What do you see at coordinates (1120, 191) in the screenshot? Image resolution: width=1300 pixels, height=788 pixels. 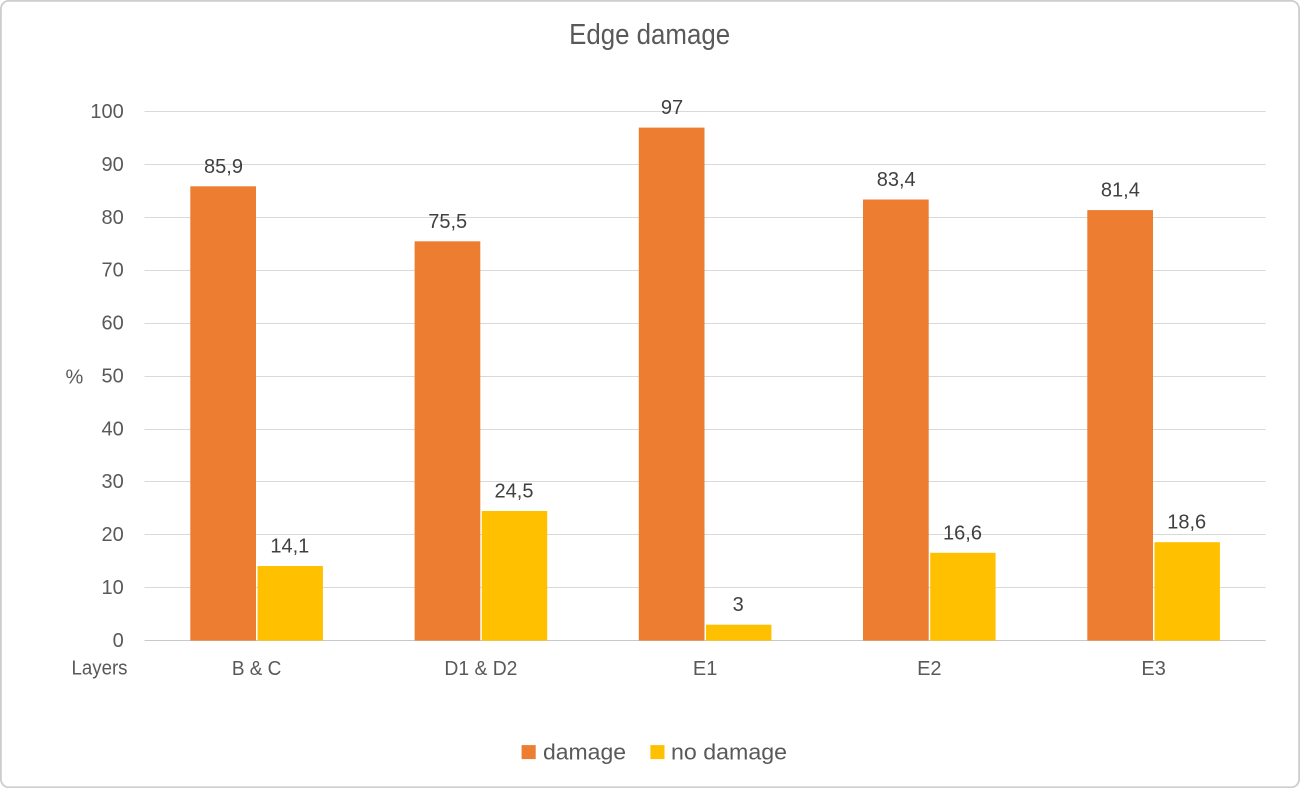 I see `svg-text: 81,4` at bounding box center [1120, 191].